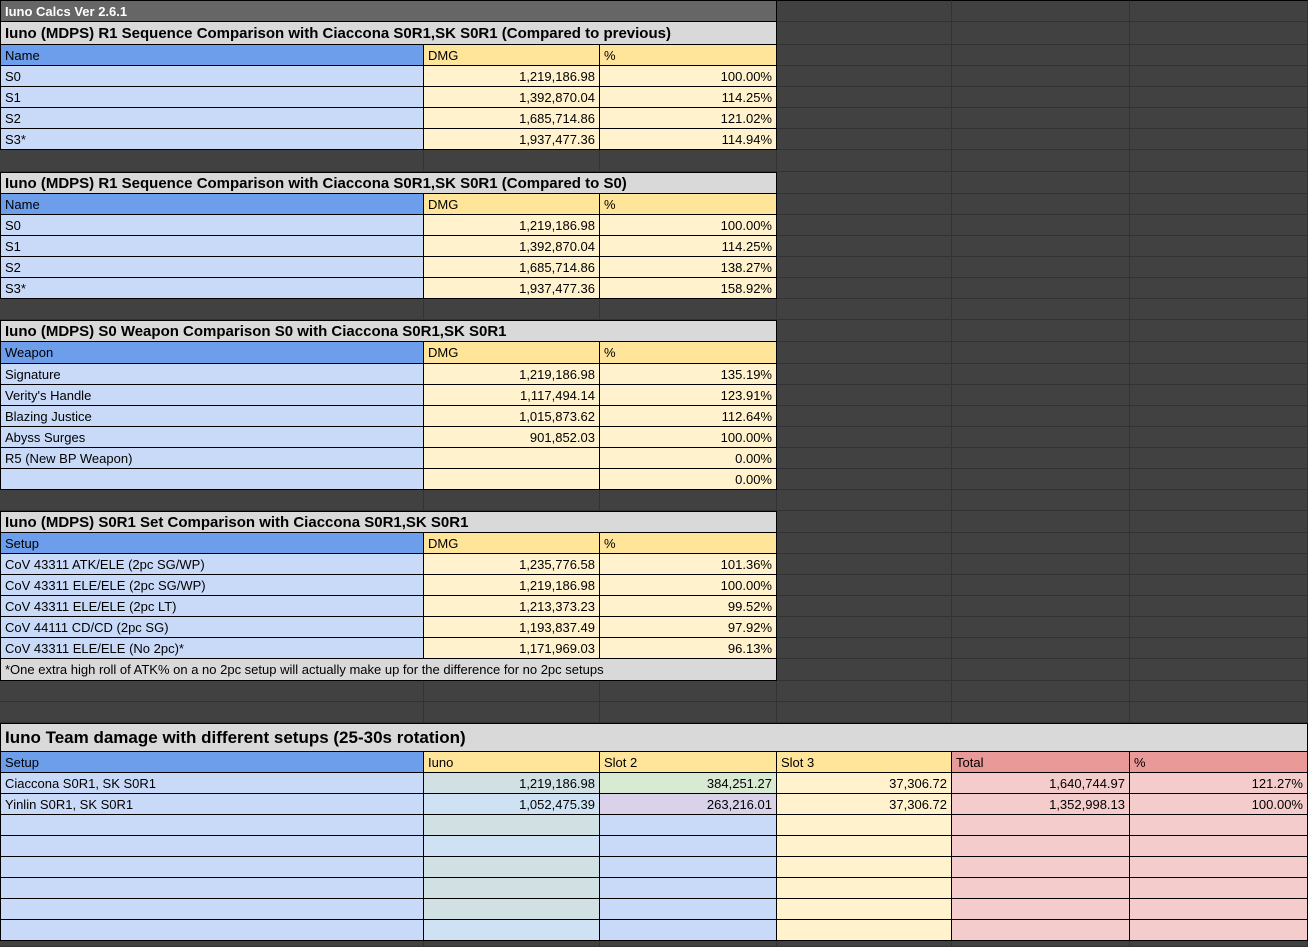 Image resolution: width=1308 pixels, height=947 pixels. Describe the element at coordinates (512, 246) in the screenshot. I see `t2-dmg-cell: 1,392,870.04` at that location.